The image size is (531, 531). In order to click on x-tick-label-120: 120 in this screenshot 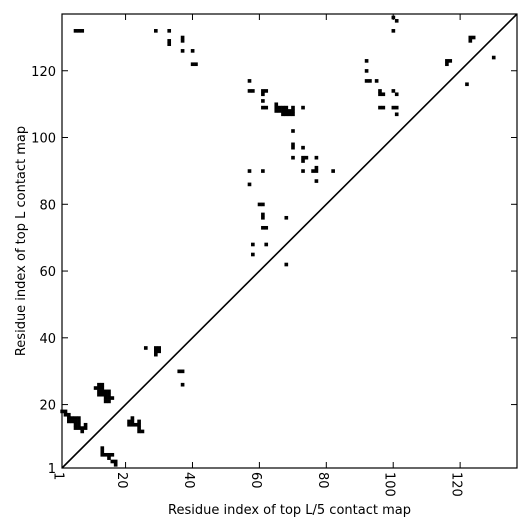, I will do `click(456, 484)`.